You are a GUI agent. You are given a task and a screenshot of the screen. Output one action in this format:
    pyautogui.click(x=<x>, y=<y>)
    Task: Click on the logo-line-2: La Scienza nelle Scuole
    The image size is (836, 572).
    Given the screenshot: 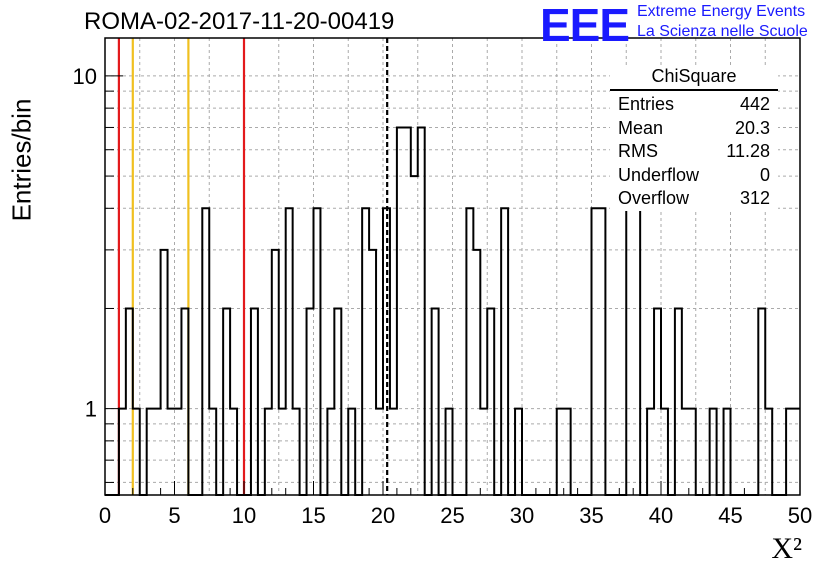 What is the action you would take?
    pyautogui.click(x=722, y=31)
    